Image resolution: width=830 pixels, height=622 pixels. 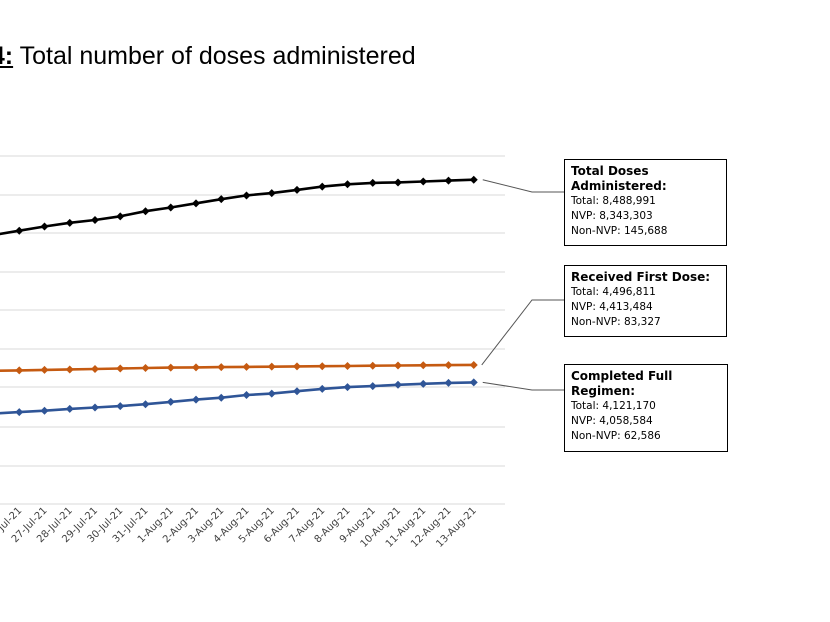 I want to click on annotation-title: Completed Full, so click(x=622, y=376).